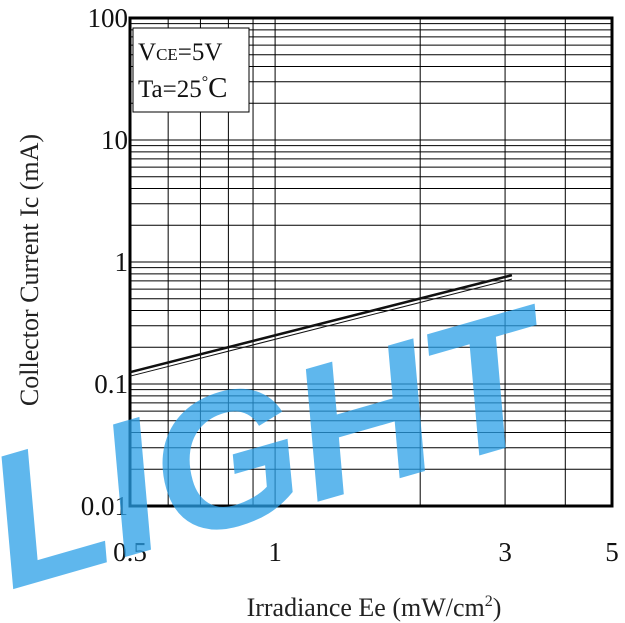 The image size is (625, 623). What do you see at coordinates (104, 506) in the screenshot?
I see `y-tick-label-0: 0.01` at bounding box center [104, 506].